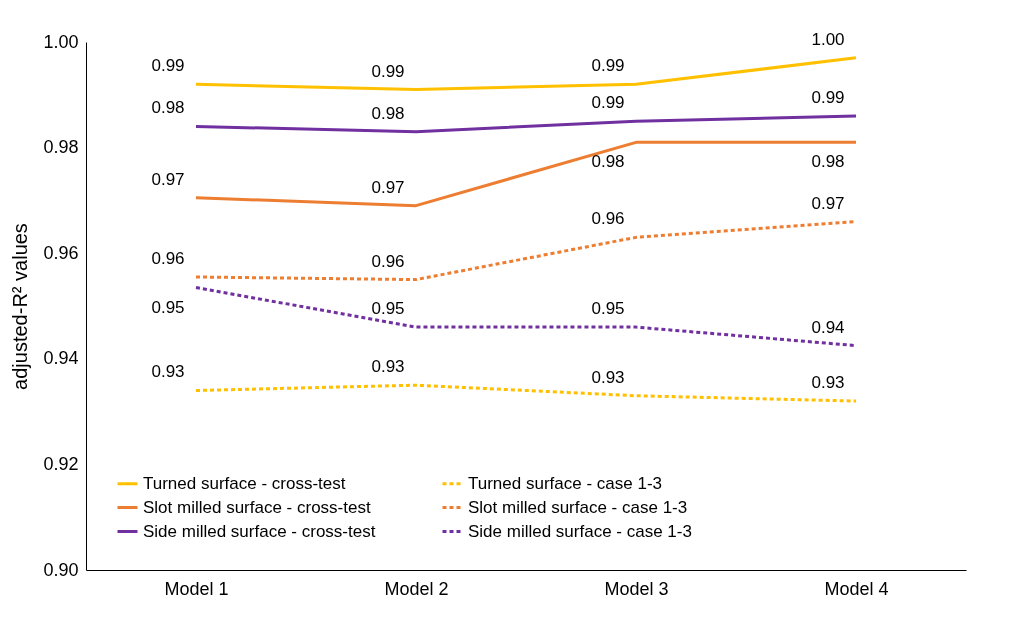 The image size is (1035, 620). What do you see at coordinates (196, 588) in the screenshot?
I see `x-tick-label: Model 1` at bounding box center [196, 588].